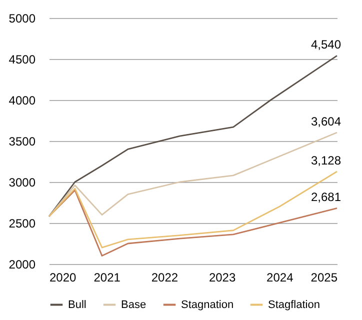 Image resolution: width=362 pixels, height=320 pixels. What do you see at coordinates (280, 277) in the screenshot?
I see `x-tick-label: 2024` at bounding box center [280, 277].